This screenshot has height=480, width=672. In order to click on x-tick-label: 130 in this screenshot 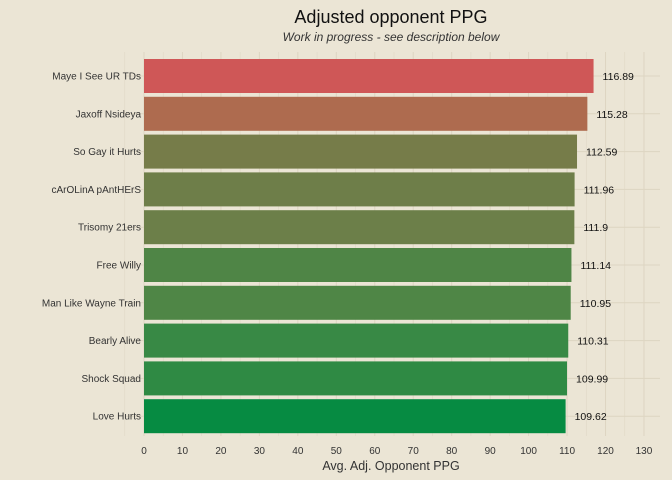, I will do `click(644, 451)`.